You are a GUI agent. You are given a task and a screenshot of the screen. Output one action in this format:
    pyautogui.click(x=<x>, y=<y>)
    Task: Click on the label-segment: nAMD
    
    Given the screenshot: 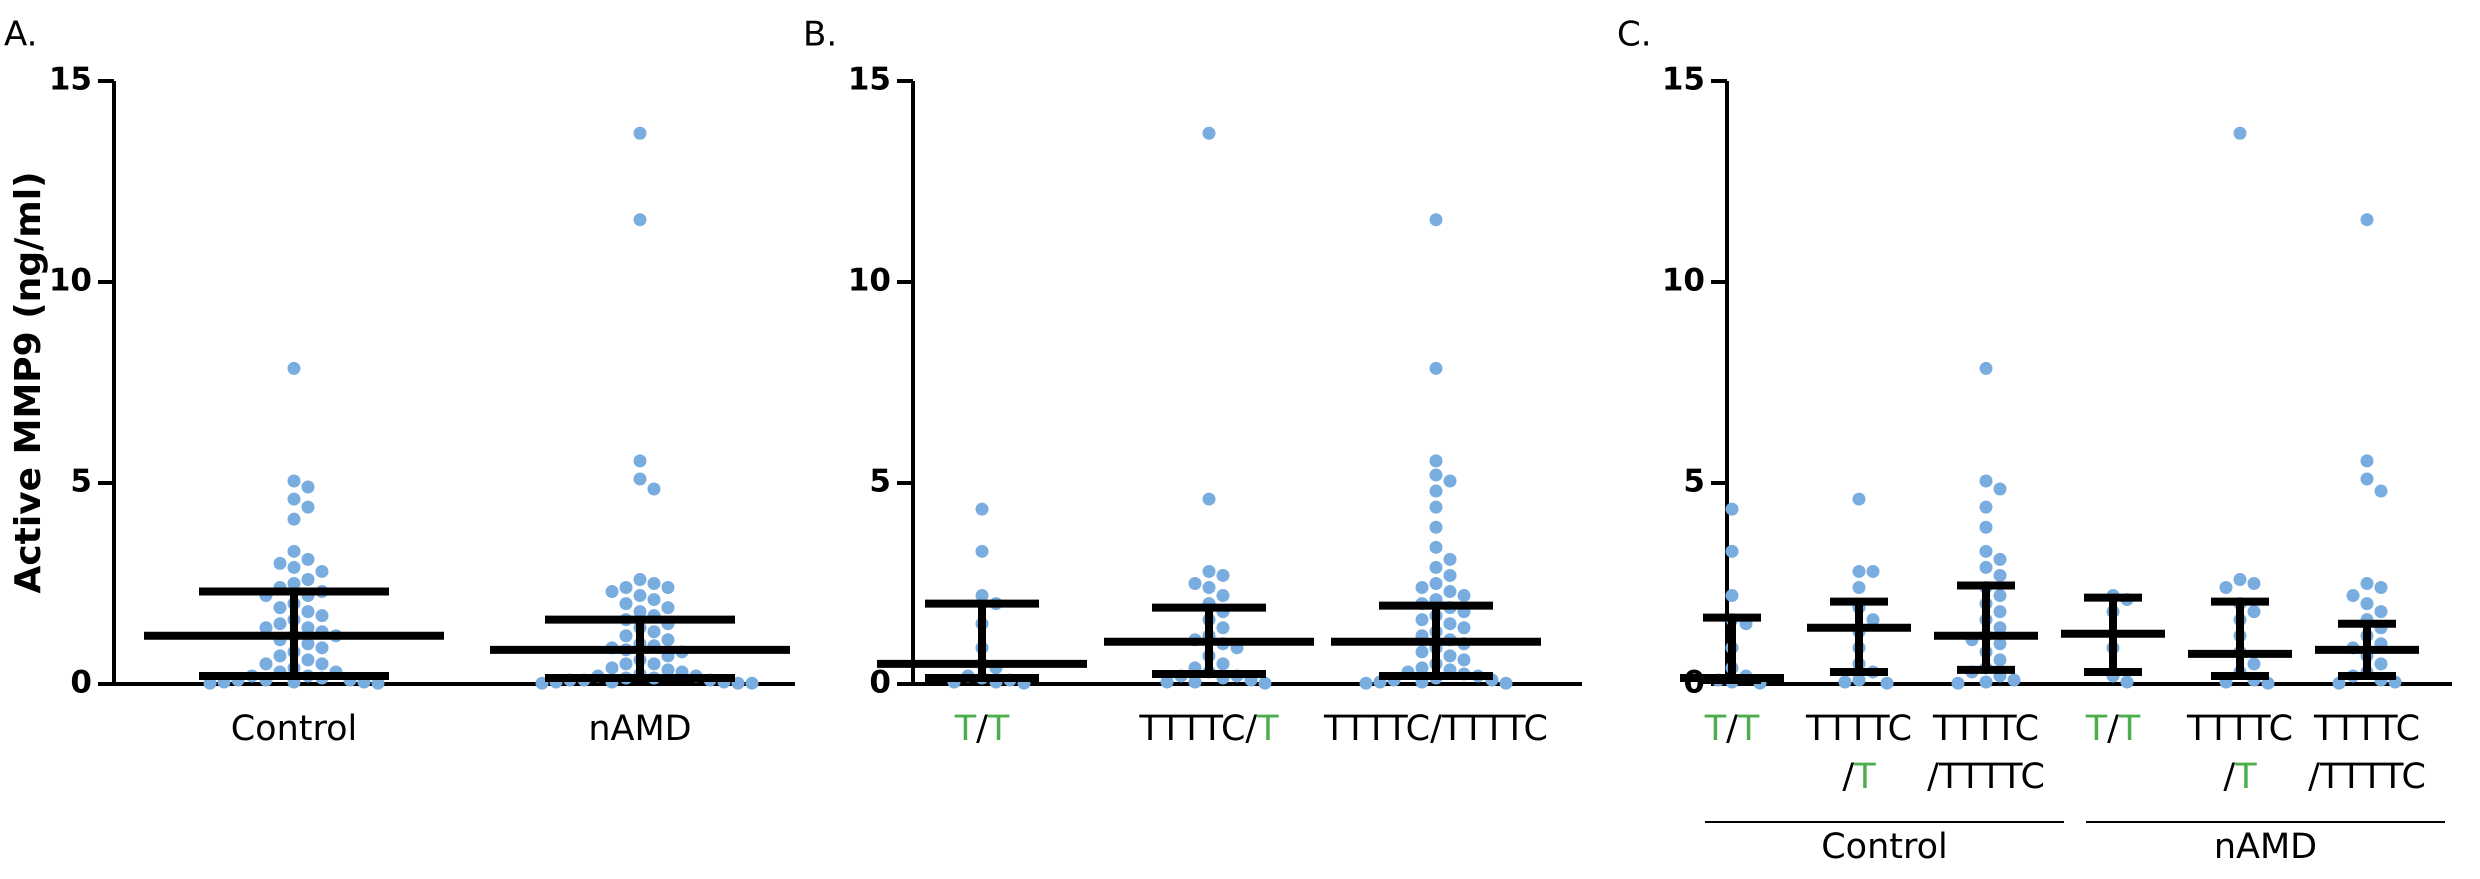 What is the action you would take?
    pyautogui.click(x=639, y=729)
    